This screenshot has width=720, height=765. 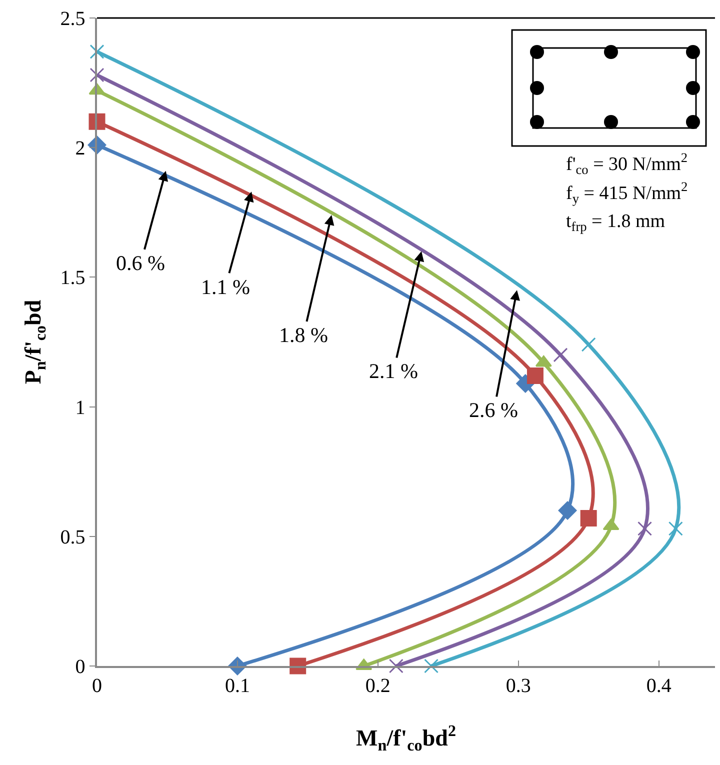 What do you see at coordinates (80, 667) in the screenshot?
I see `y-tick-label: 0` at bounding box center [80, 667].